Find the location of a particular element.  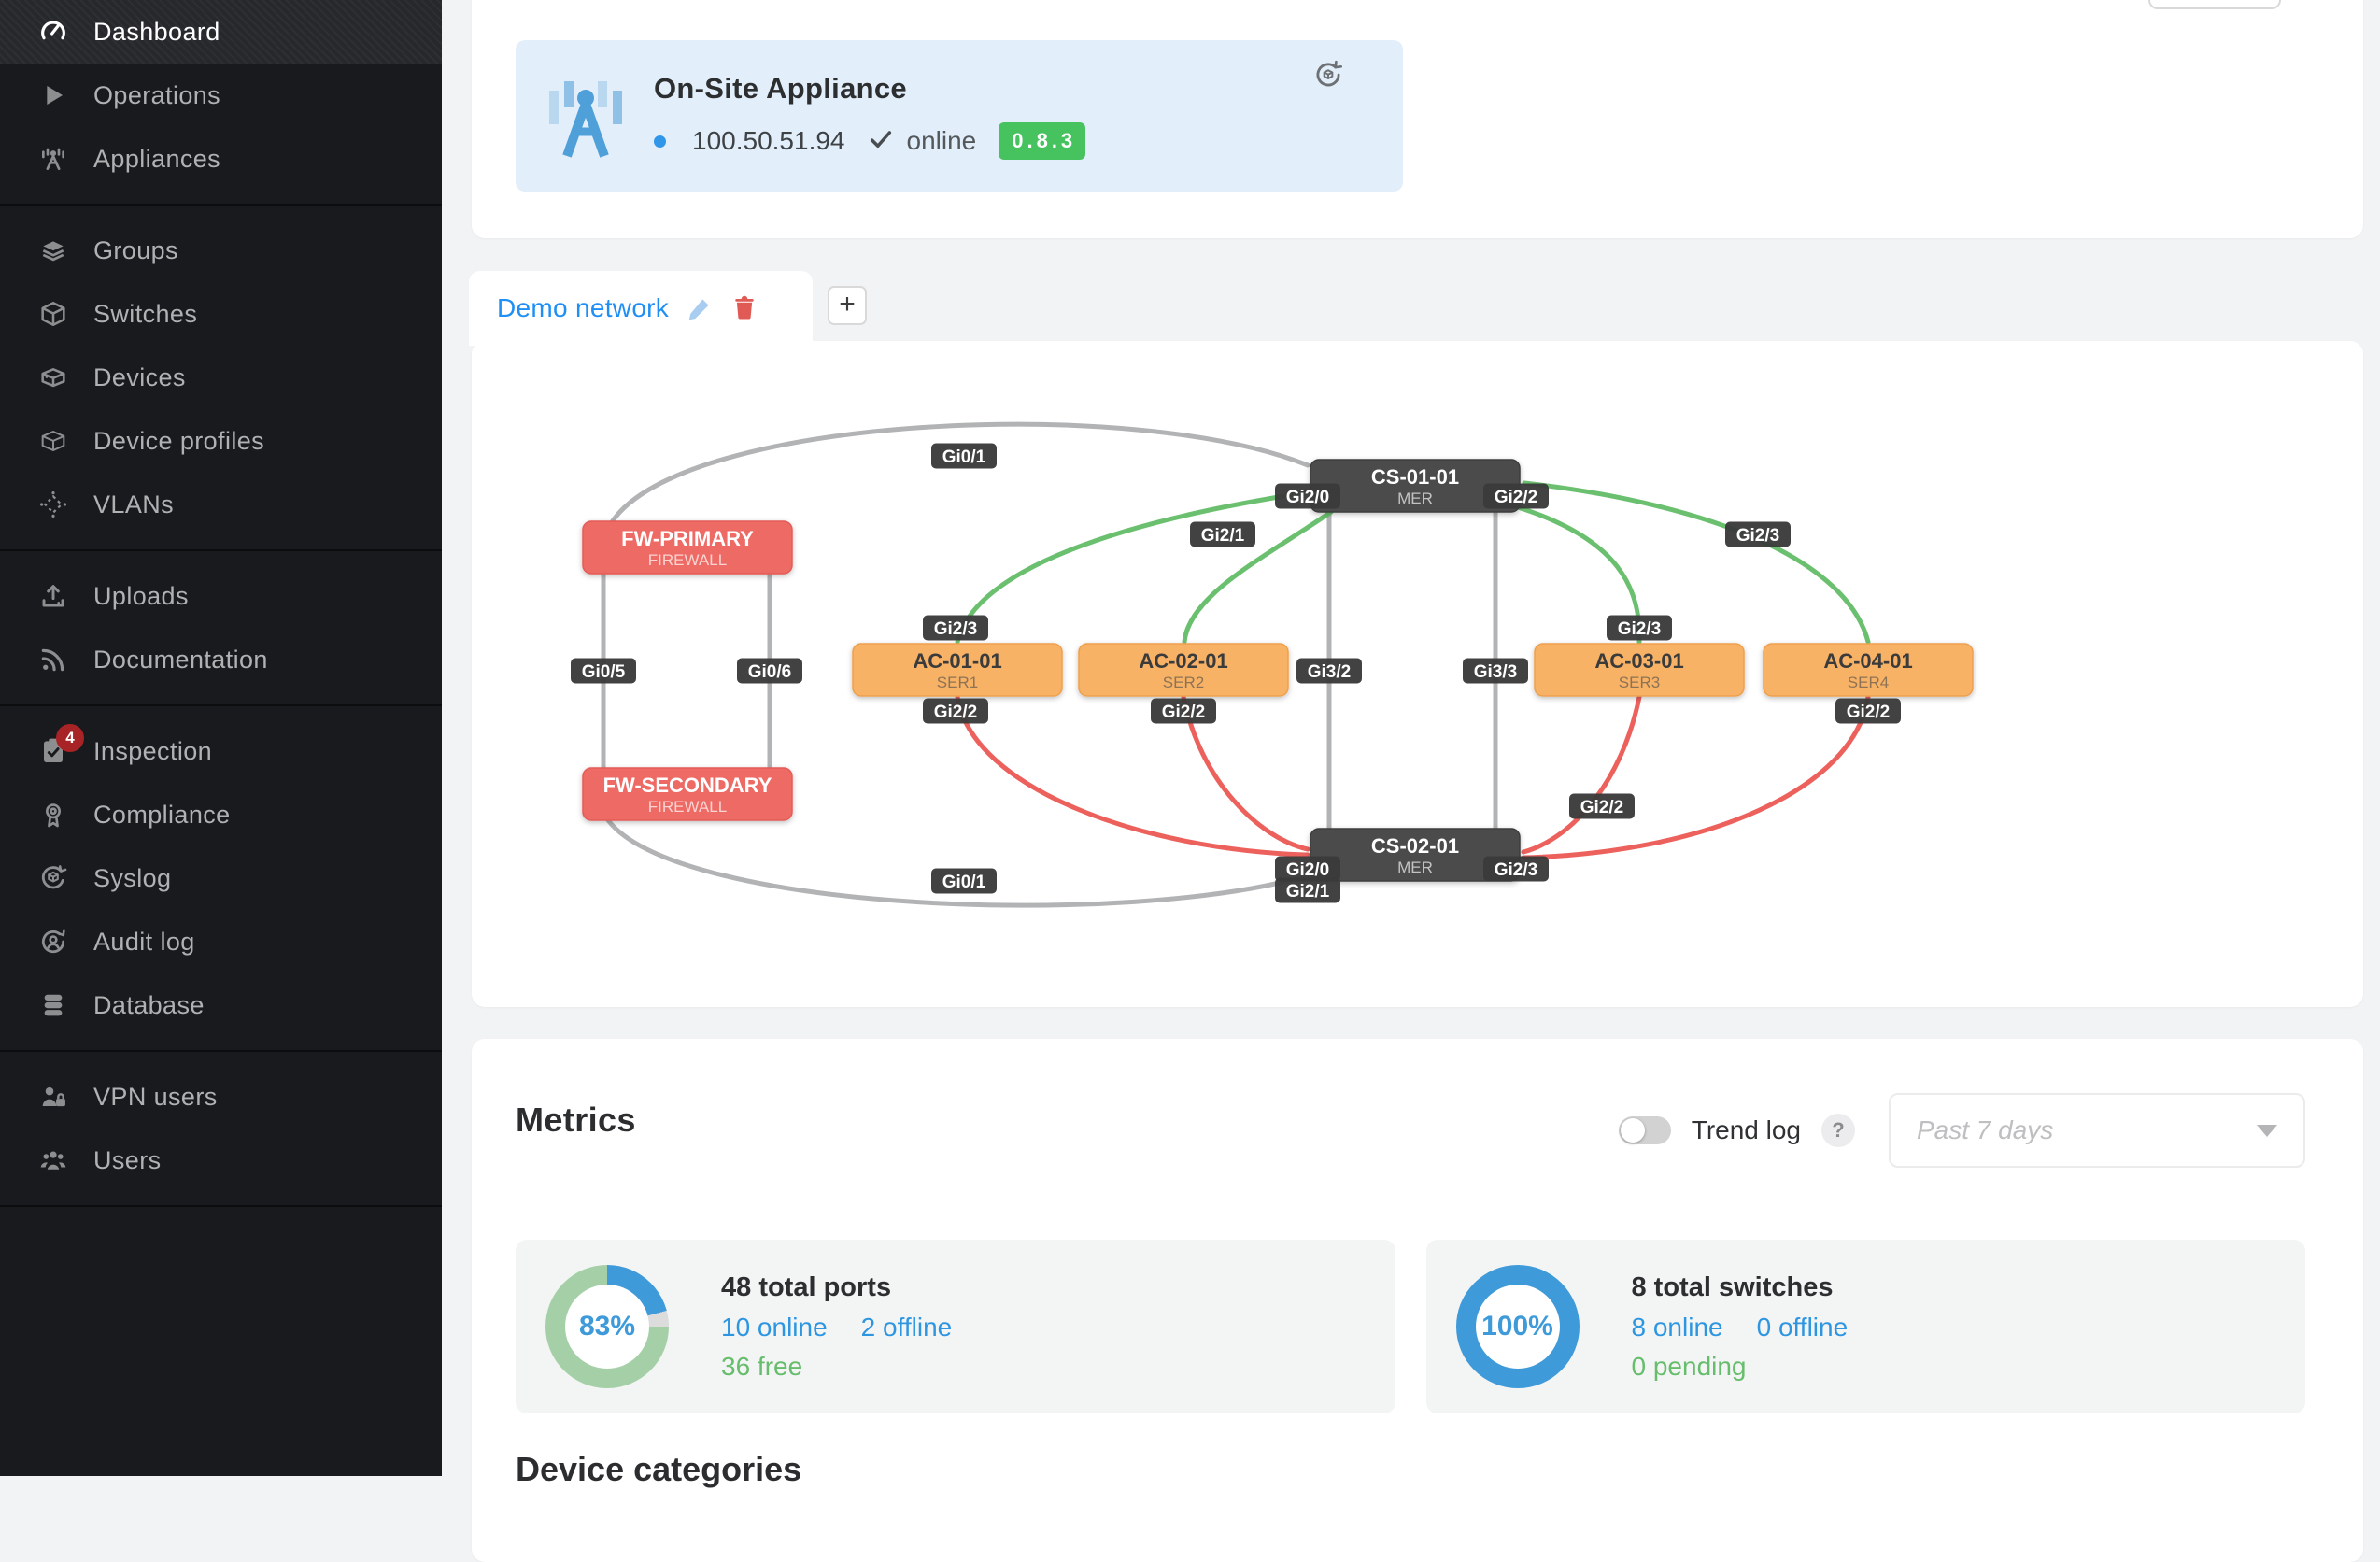

sidebar-item-appliances: Appliances is located at coordinates (221, 159).